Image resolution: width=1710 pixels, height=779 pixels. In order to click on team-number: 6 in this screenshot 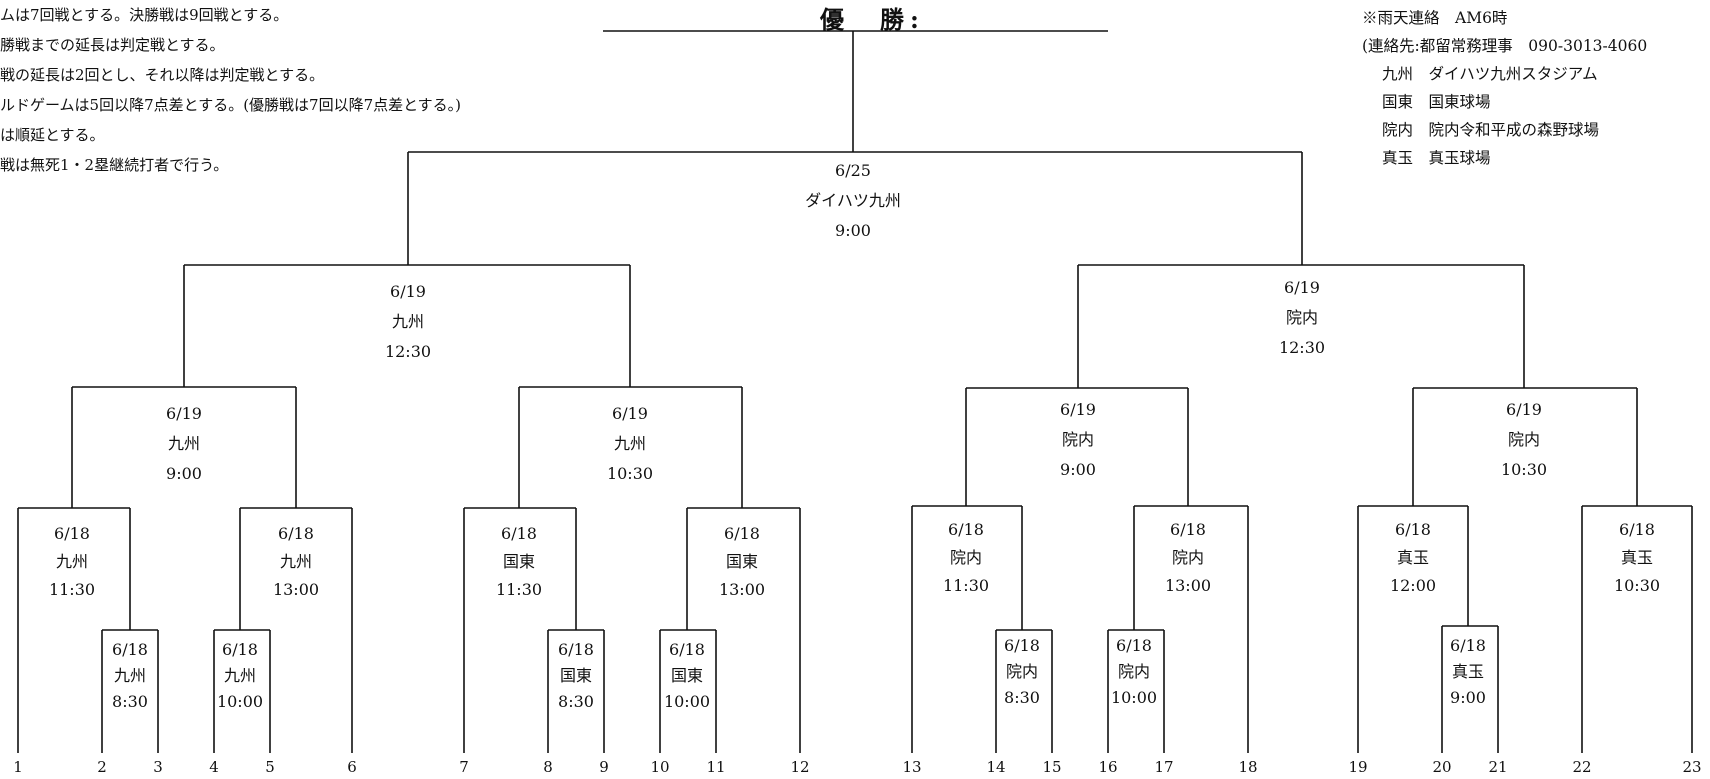, I will do `click(352, 767)`.